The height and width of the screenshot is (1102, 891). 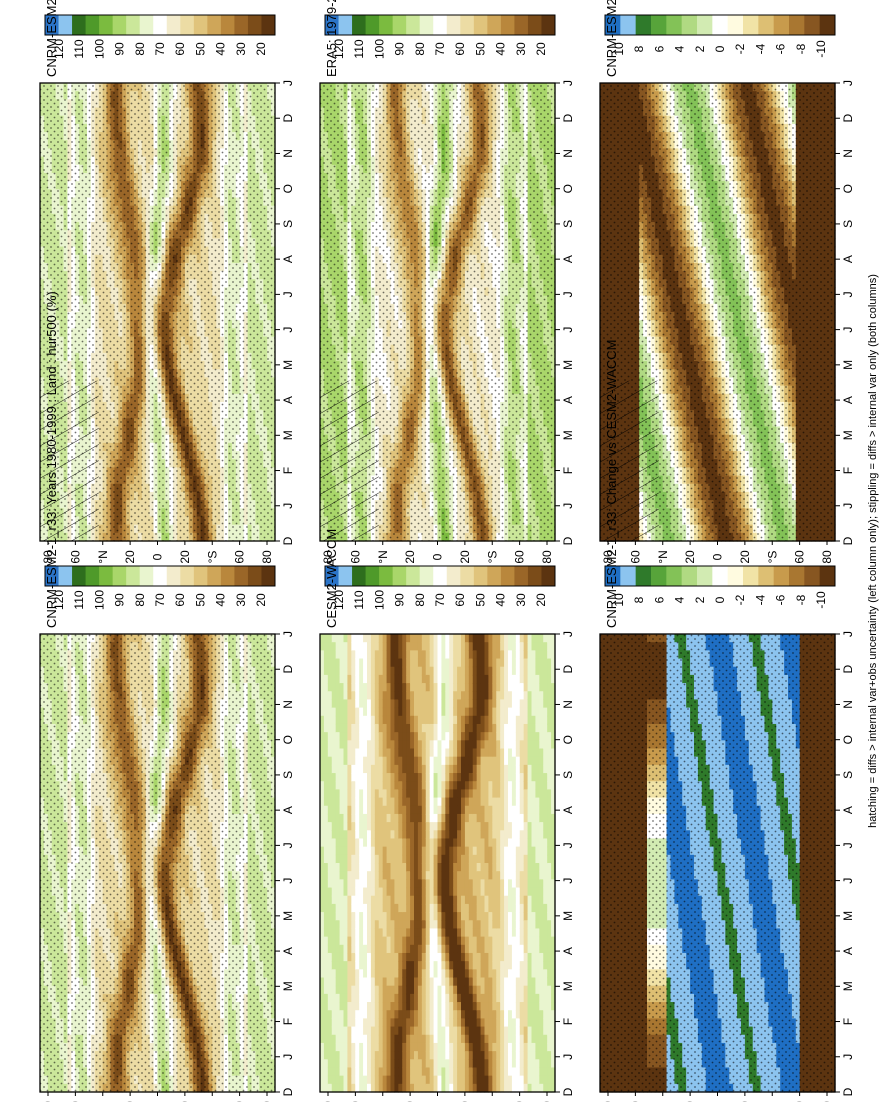 I want to click on y-tick-label: 0, so click(x=158, y=556).